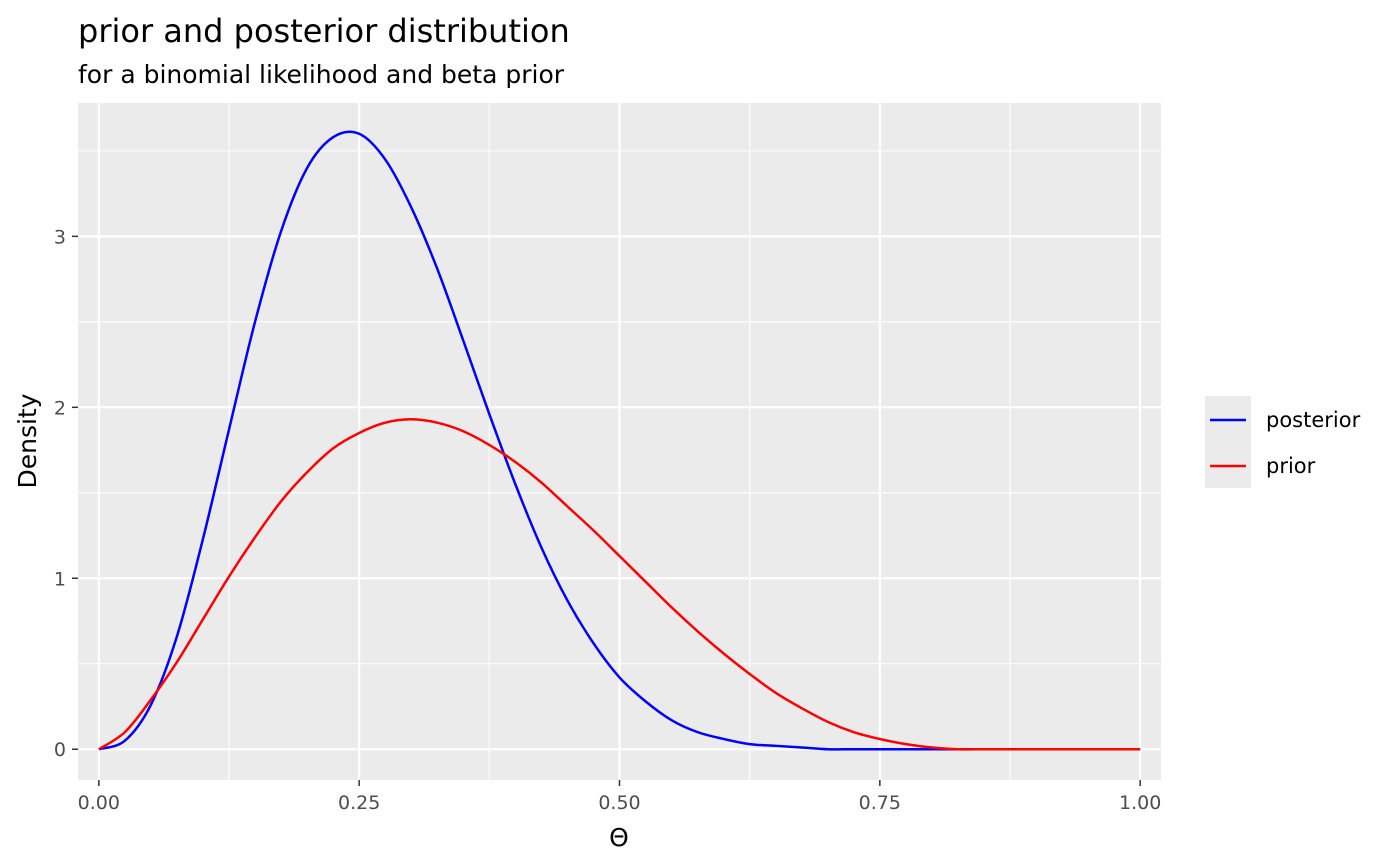  What do you see at coordinates (324, 31) in the screenshot?
I see `chart-title: prior and posterior distribution` at bounding box center [324, 31].